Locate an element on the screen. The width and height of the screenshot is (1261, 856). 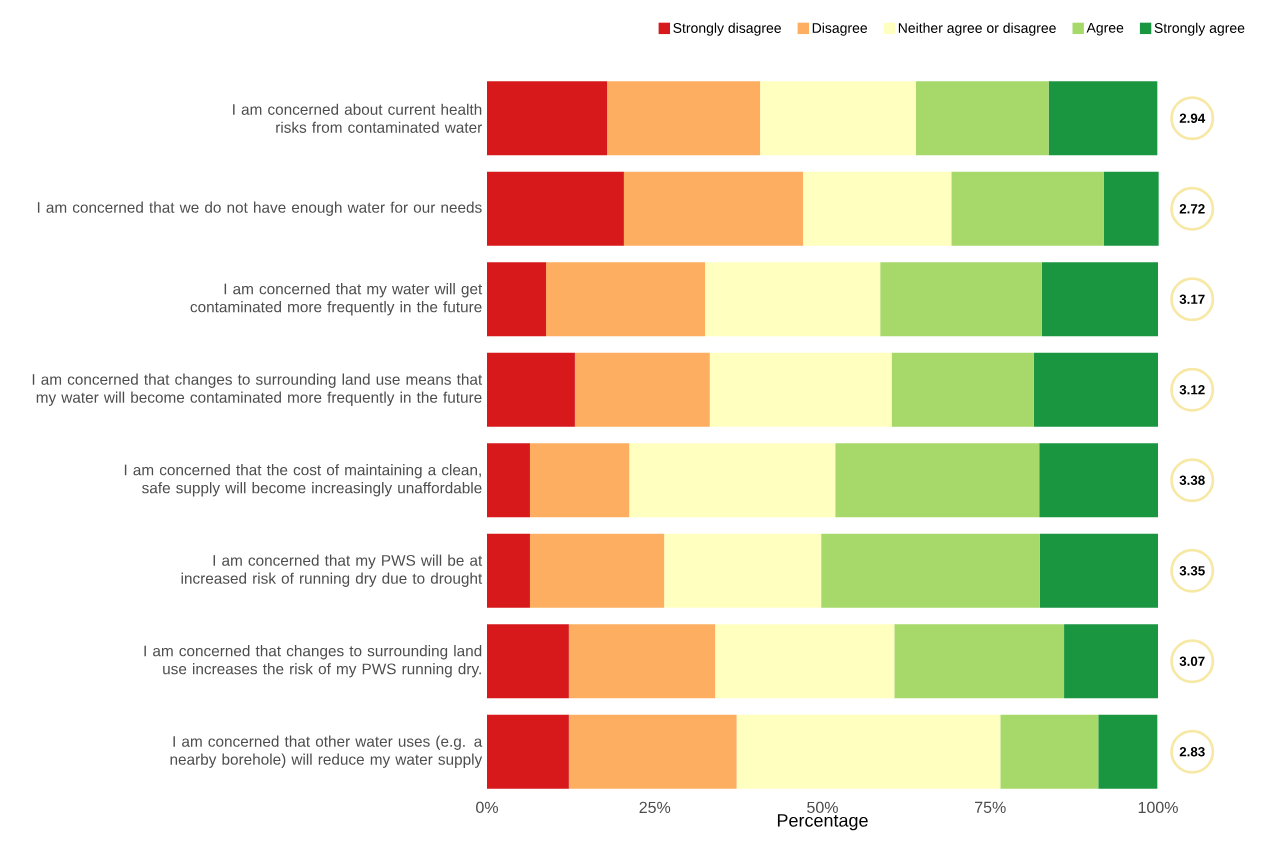
x-tick-label: 75% is located at coordinates (990, 807).